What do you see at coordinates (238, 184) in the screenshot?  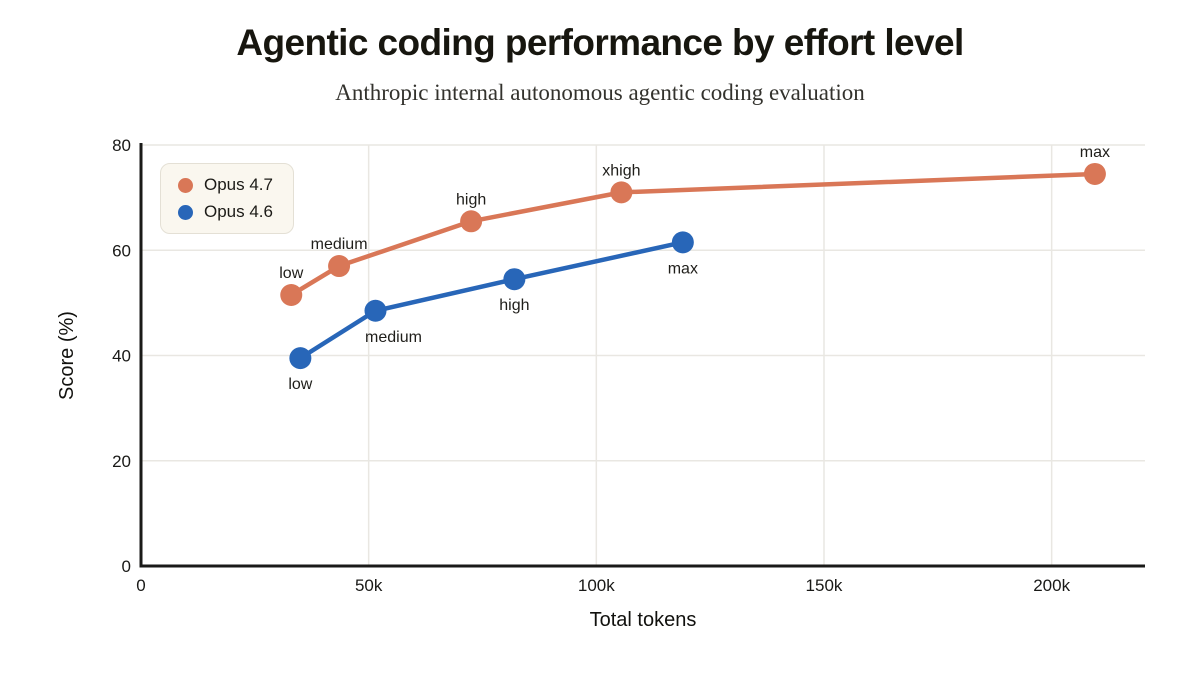 I see `legend-label-opus-4-7: Opus 4.7` at bounding box center [238, 184].